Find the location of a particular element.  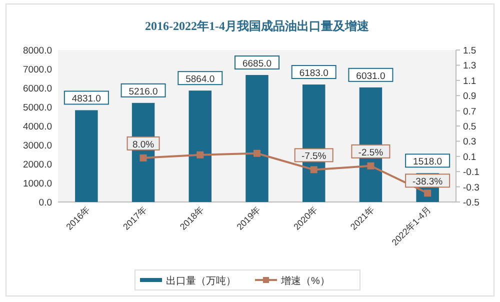

data-label: 8.0% is located at coordinates (143, 144).